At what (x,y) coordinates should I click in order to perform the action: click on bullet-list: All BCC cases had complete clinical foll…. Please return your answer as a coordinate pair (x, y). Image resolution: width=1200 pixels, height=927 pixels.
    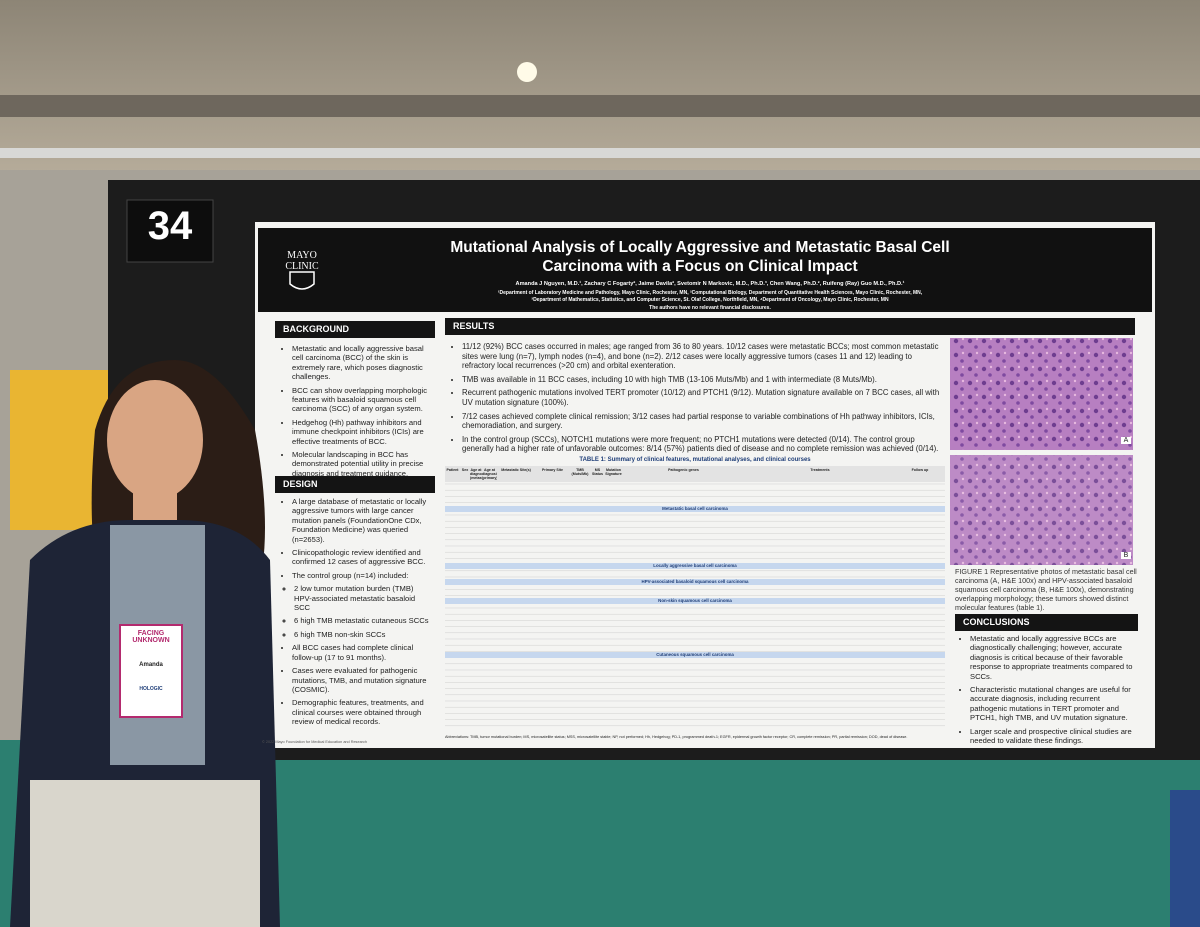
    Looking at the image, I should click on (357, 684).